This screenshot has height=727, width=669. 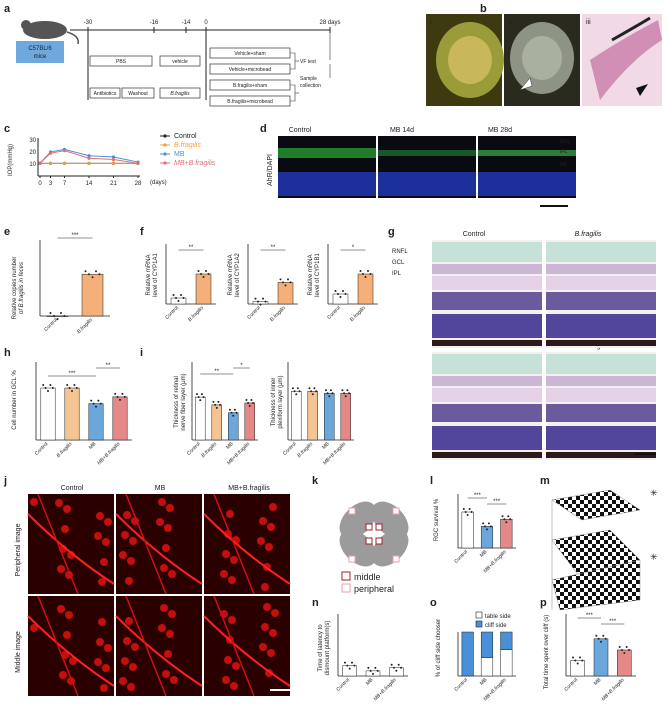 I want to click on o-ylabel: % of cliff side chooser, so click(x=439, y=648).